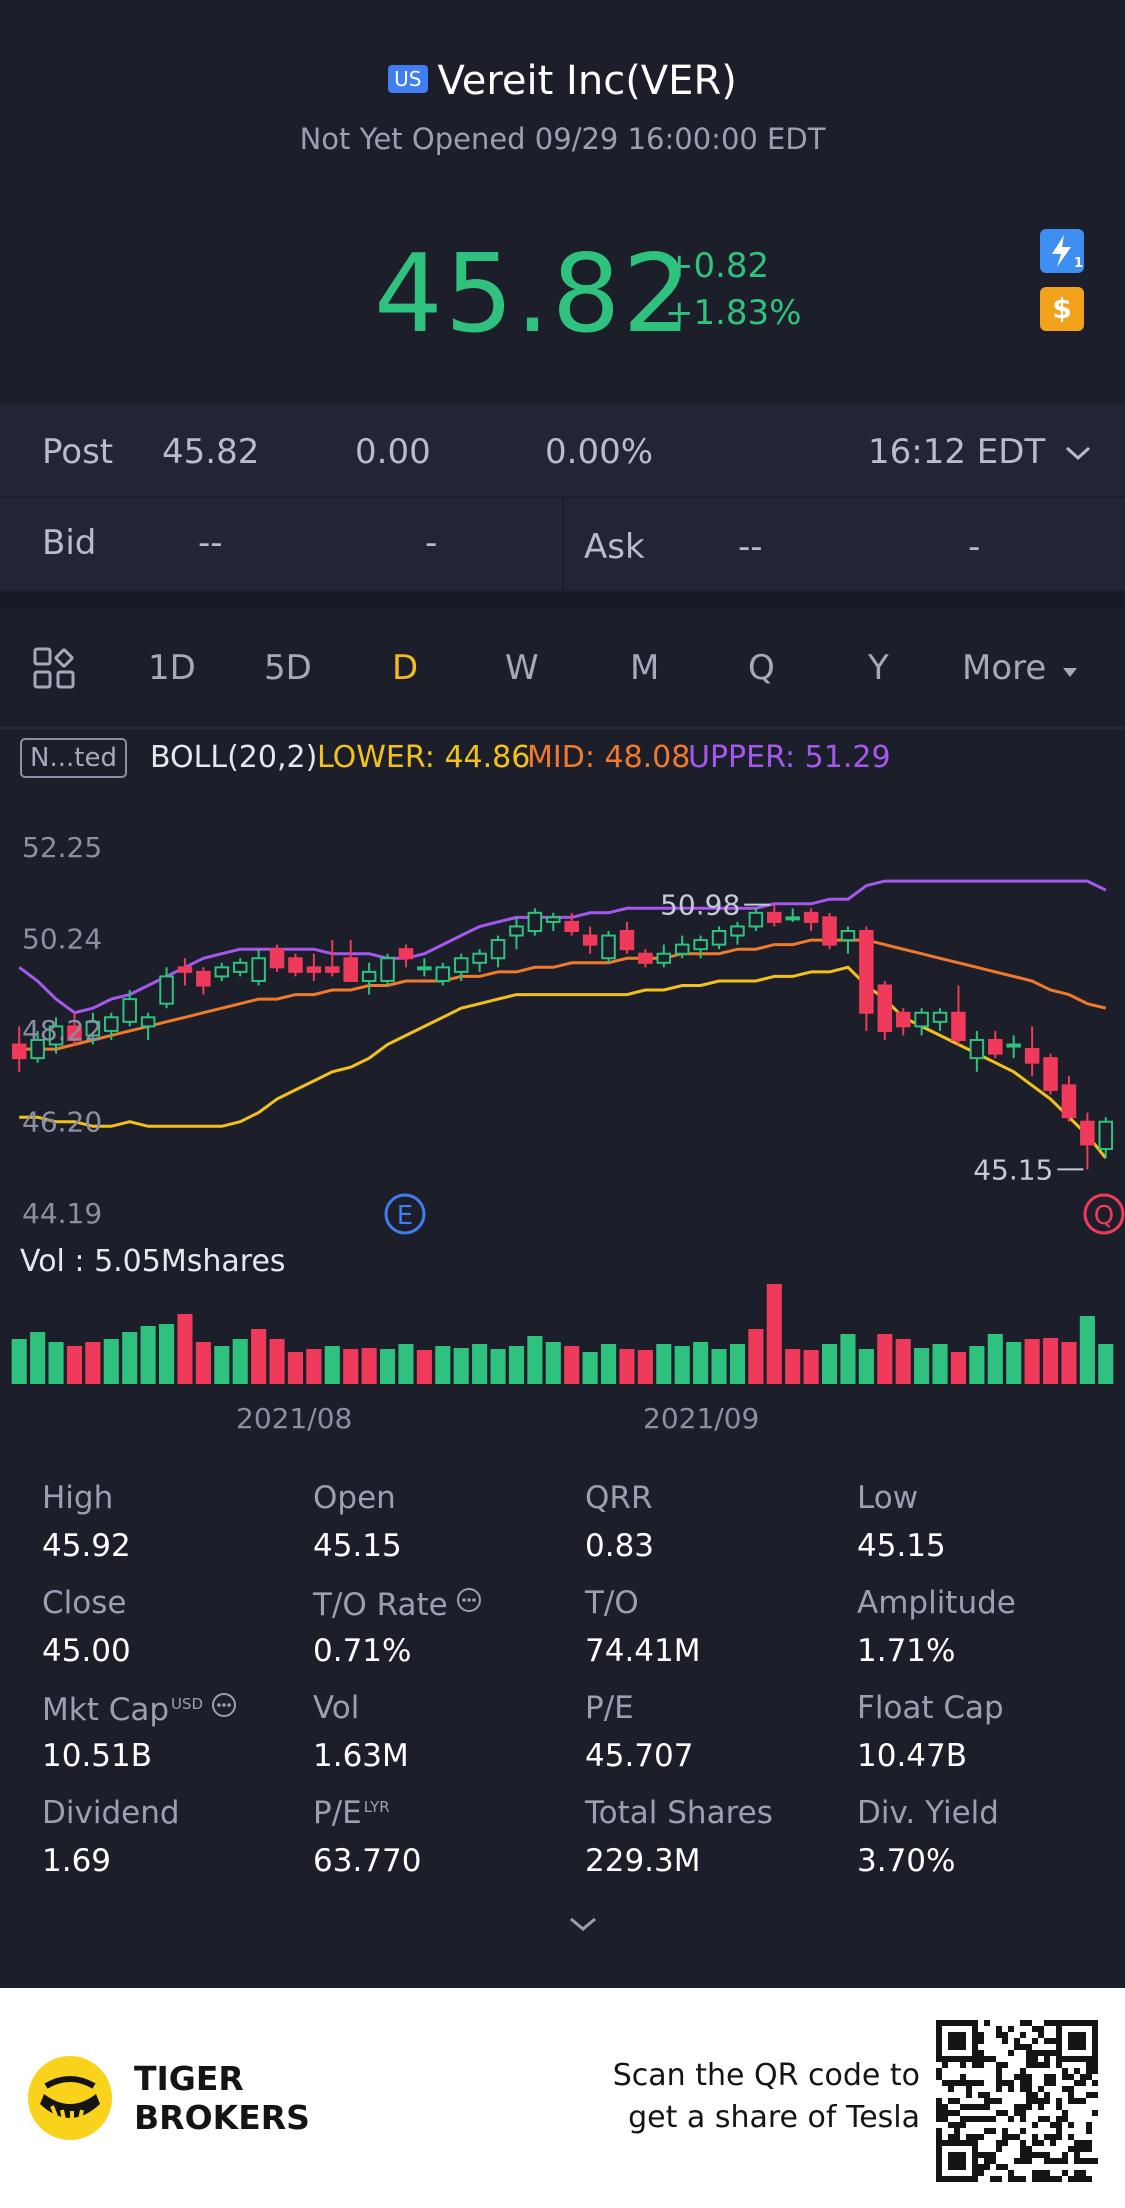 The width and height of the screenshot is (1125, 2208). I want to click on indicator-name: BOLL(20,2), so click(234, 757).